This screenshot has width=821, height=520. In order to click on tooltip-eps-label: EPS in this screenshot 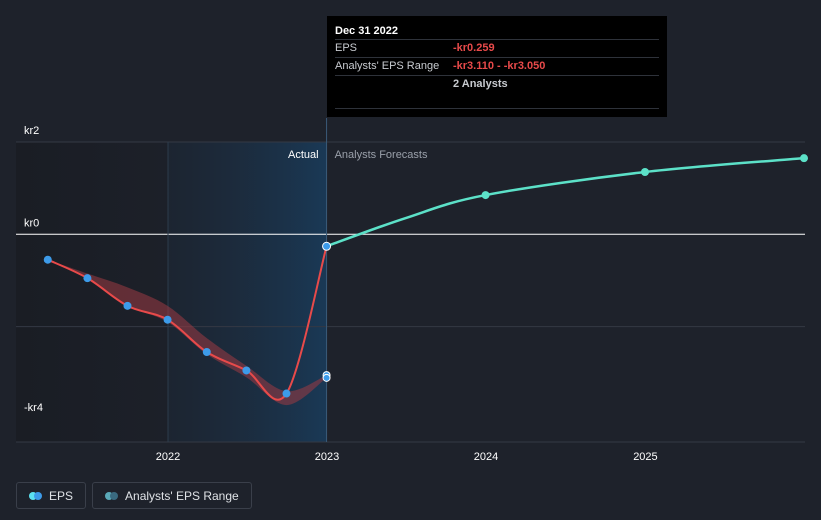, I will do `click(346, 48)`.